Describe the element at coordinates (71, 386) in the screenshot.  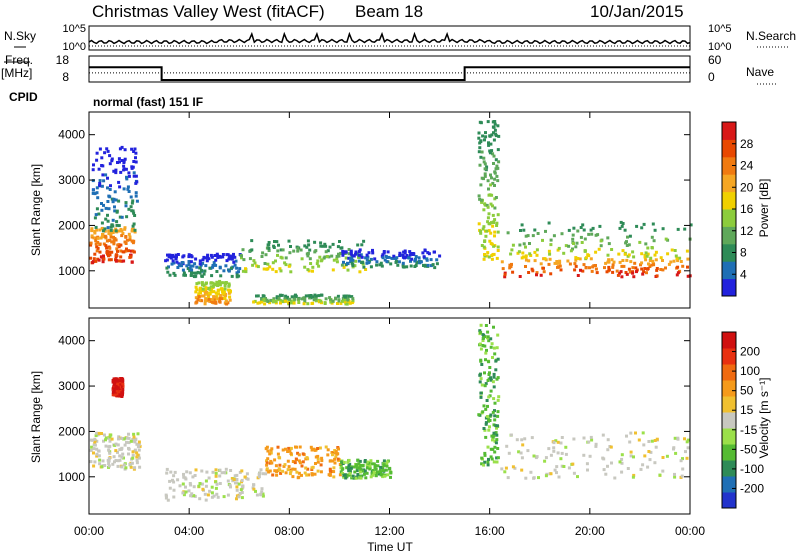
I see `y-tick-label: 3000` at that location.